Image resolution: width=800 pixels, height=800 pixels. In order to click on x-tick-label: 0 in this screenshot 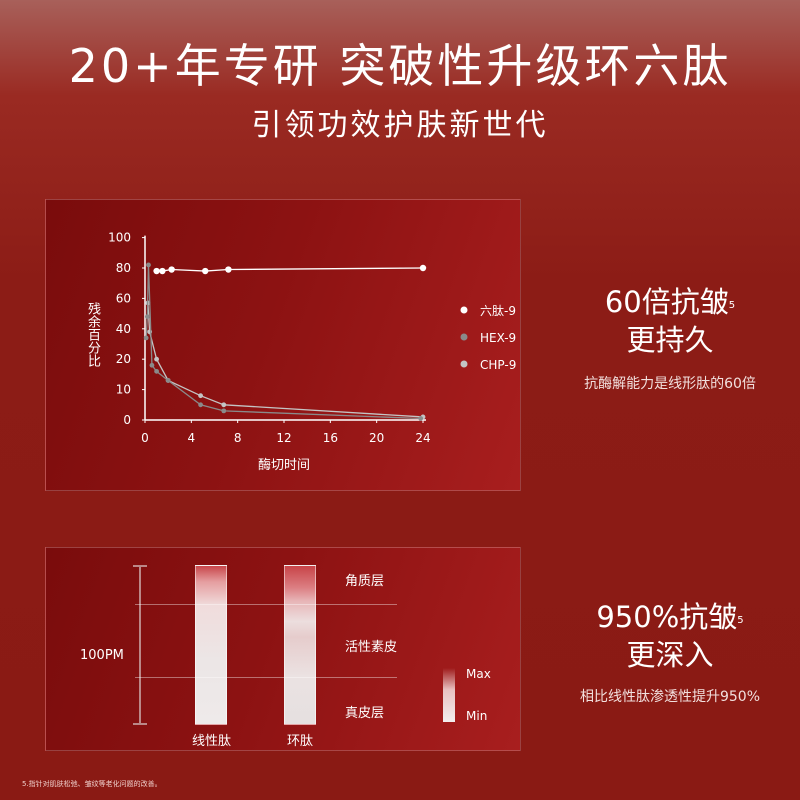, I will do `click(145, 438)`.